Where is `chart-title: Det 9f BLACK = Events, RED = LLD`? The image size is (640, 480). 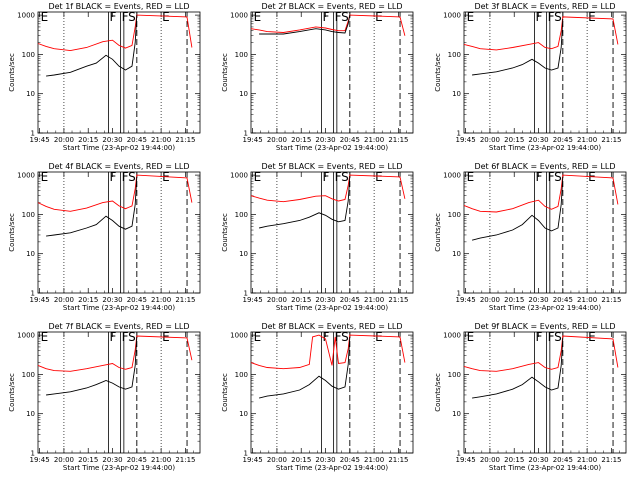 chart-title: Det 9f BLACK = Events, RED = LLD is located at coordinates (544, 326).